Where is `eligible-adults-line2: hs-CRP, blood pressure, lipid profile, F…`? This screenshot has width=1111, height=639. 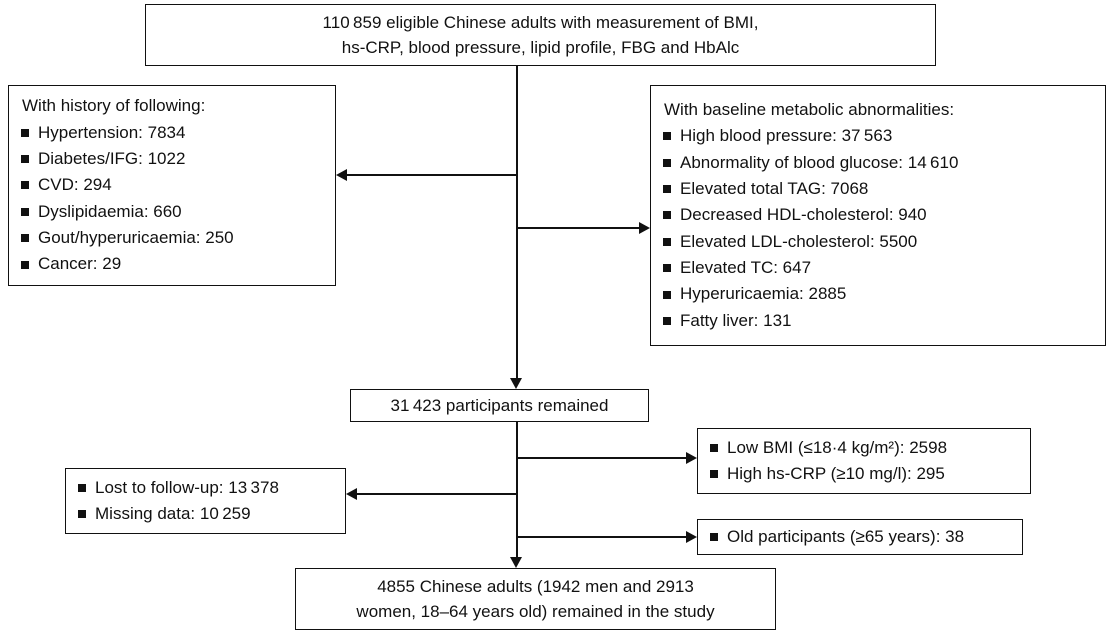 eligible-adults-line2: hs-CRP, blood pressure, lipid profile, F… is located at coordinates (540, 47).